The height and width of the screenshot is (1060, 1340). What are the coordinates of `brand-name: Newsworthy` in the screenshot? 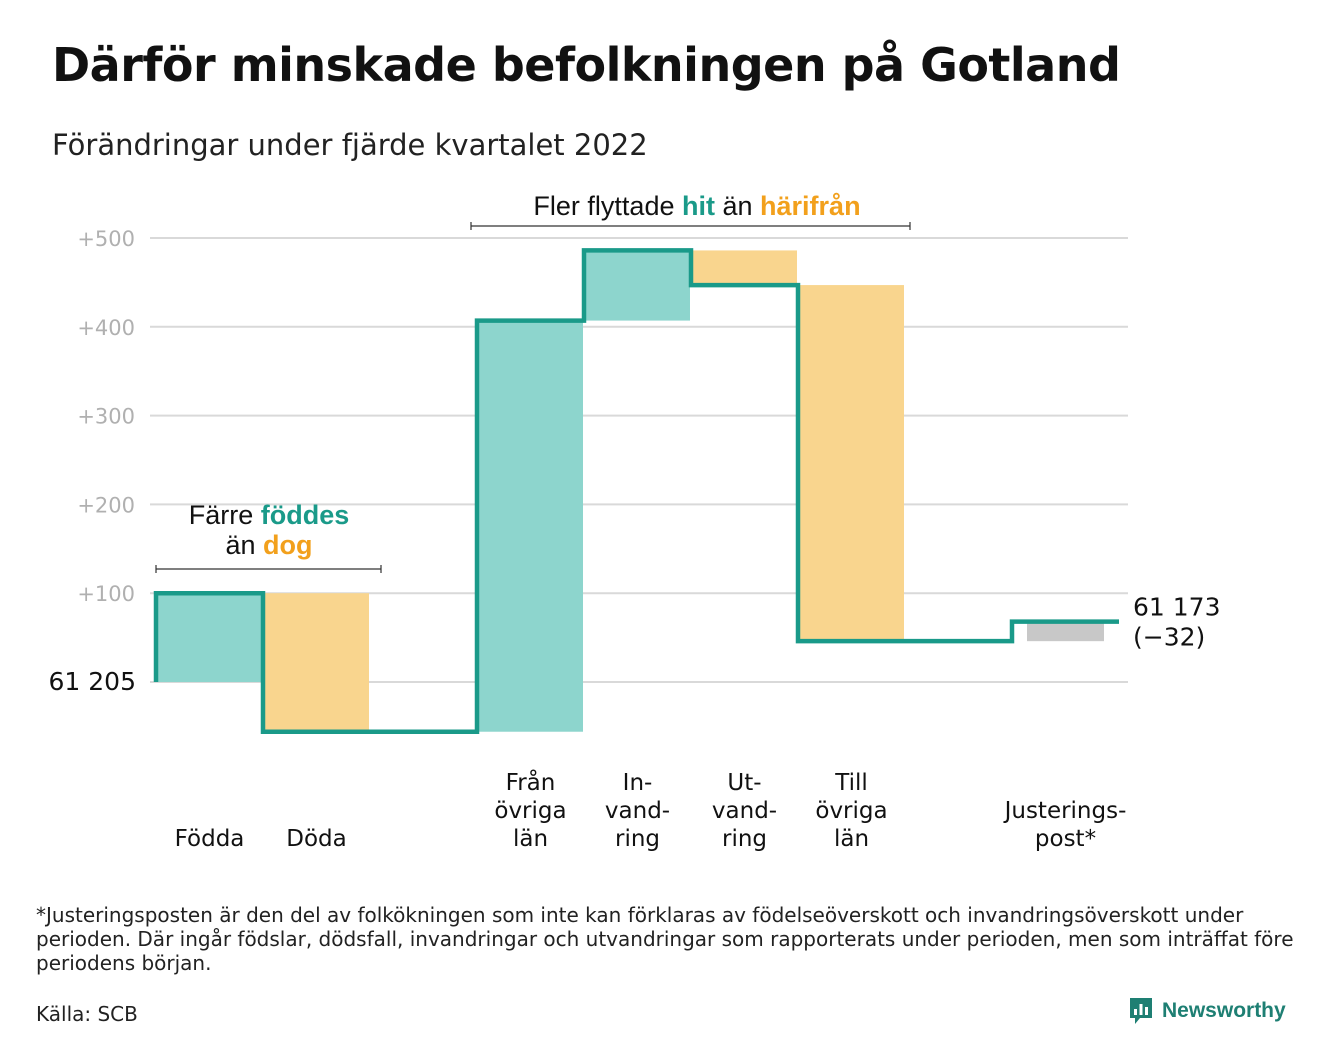 It's located at (1224, 1010).